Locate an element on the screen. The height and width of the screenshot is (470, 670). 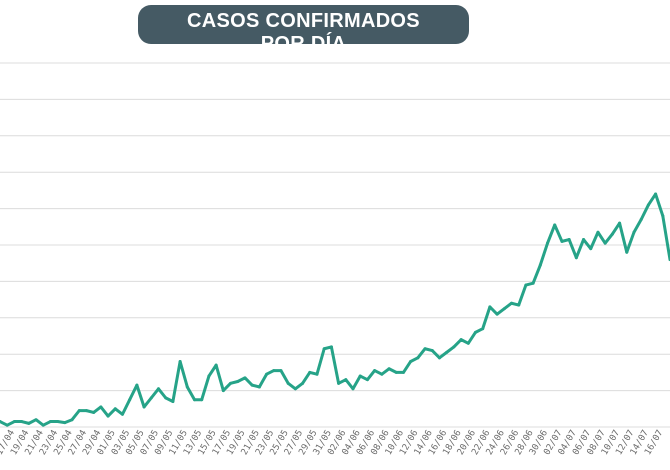
chart-title-pill: CASOS CONFIRMADOS POR DÍA is located at coordinates (303, 24).